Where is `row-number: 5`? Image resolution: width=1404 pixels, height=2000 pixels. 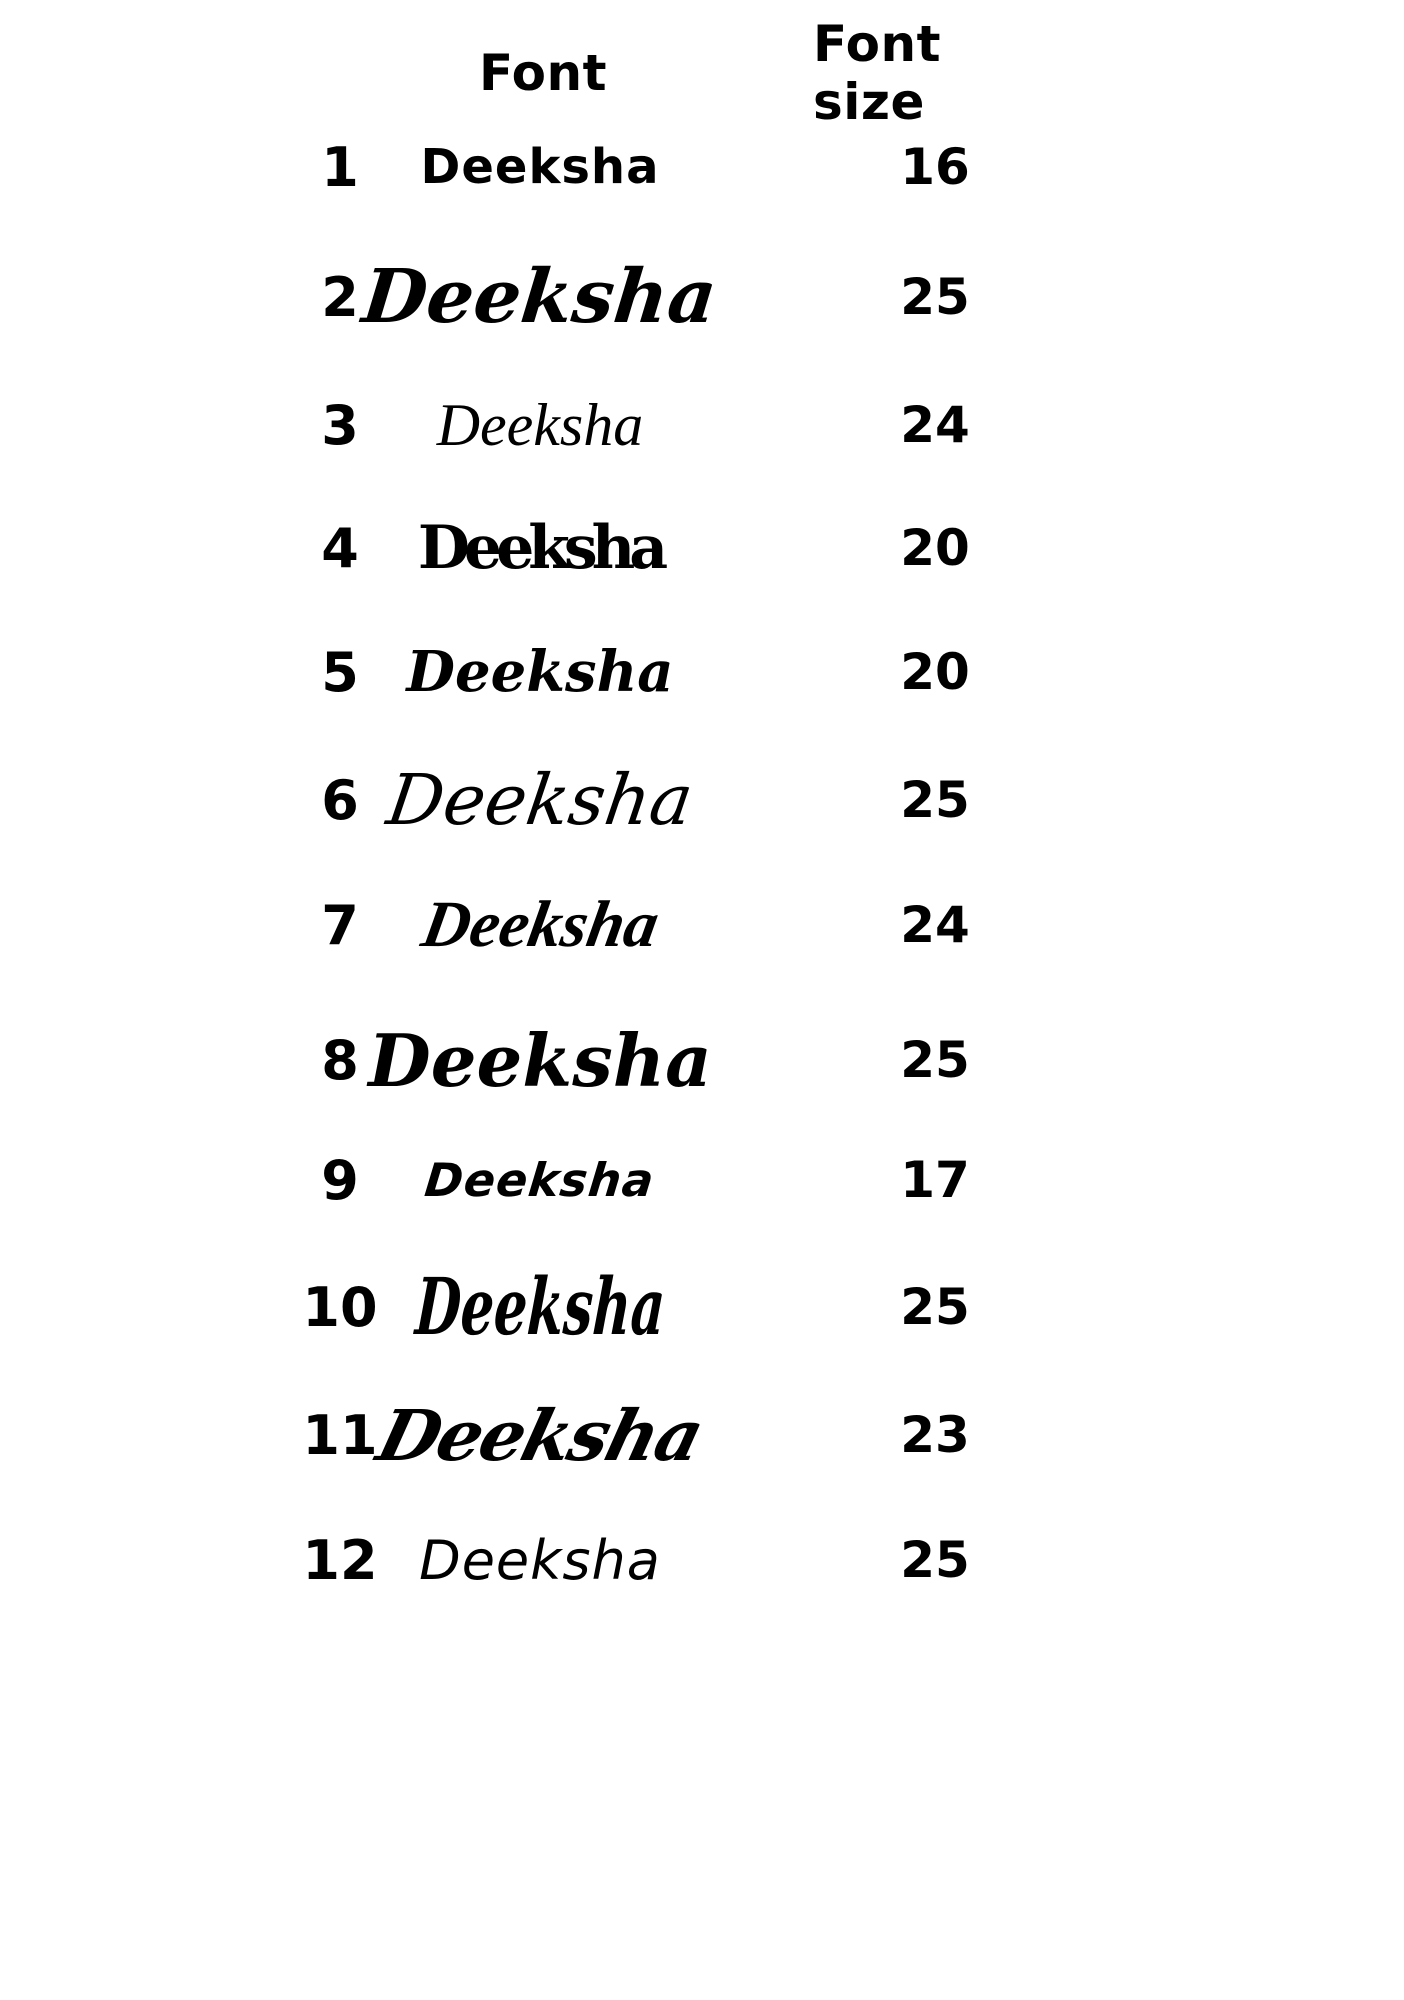 row-number: 5 is located at coordinates (340, 672).